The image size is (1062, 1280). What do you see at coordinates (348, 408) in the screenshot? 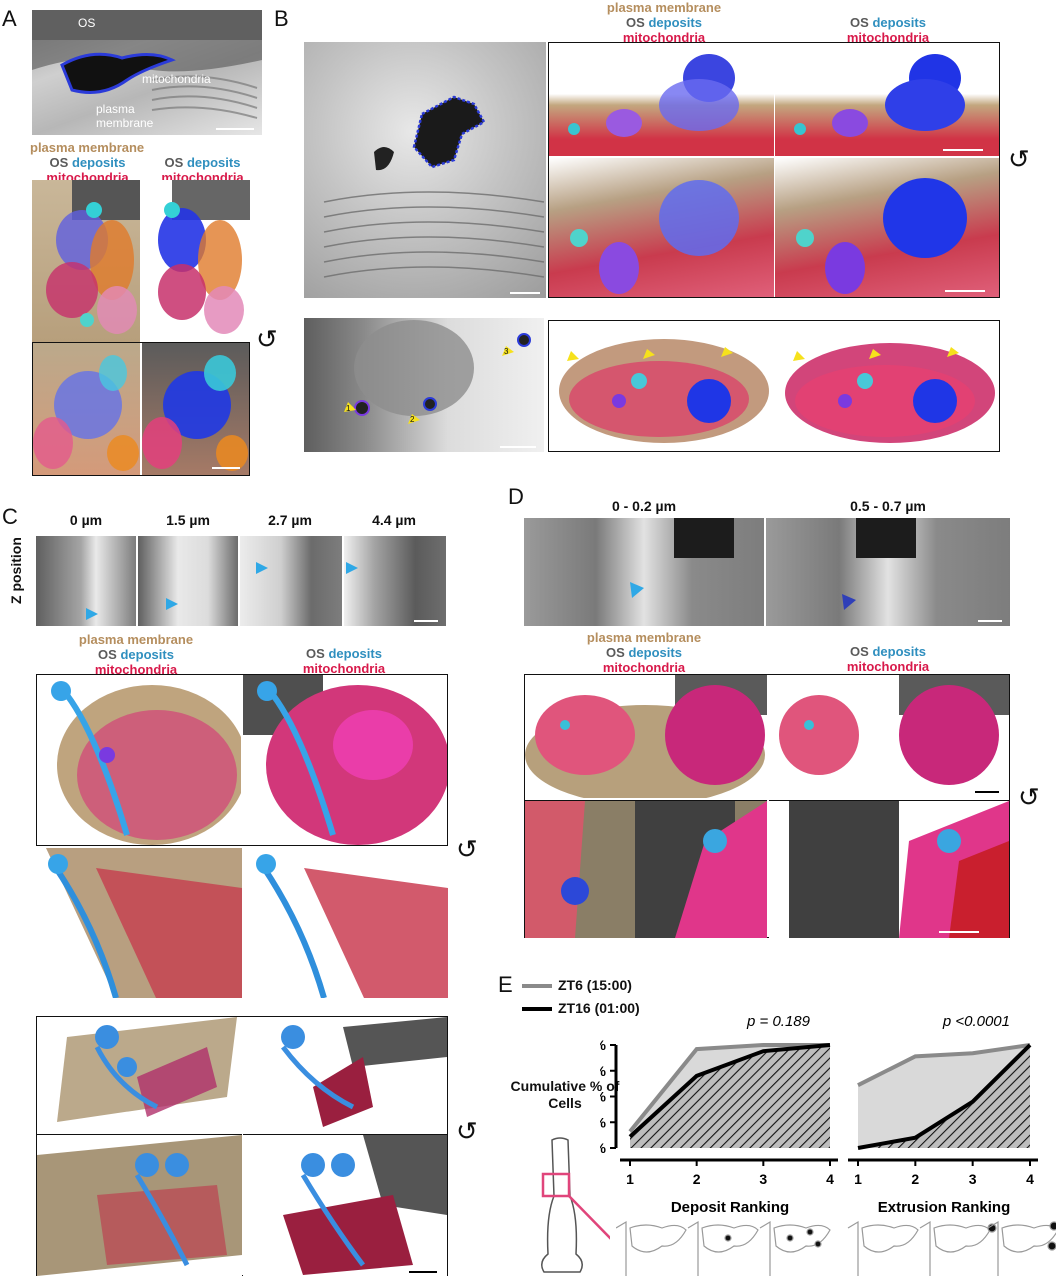
I see `arrow-number-1: 1` at bounding box center [348, 408].